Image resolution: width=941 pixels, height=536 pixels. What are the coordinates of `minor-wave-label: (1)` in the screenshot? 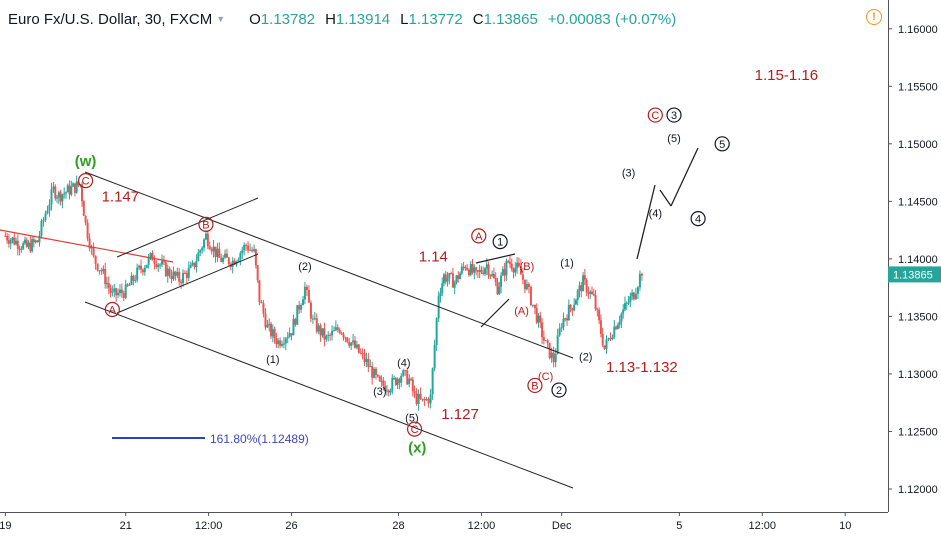 It's located at (272, 360).